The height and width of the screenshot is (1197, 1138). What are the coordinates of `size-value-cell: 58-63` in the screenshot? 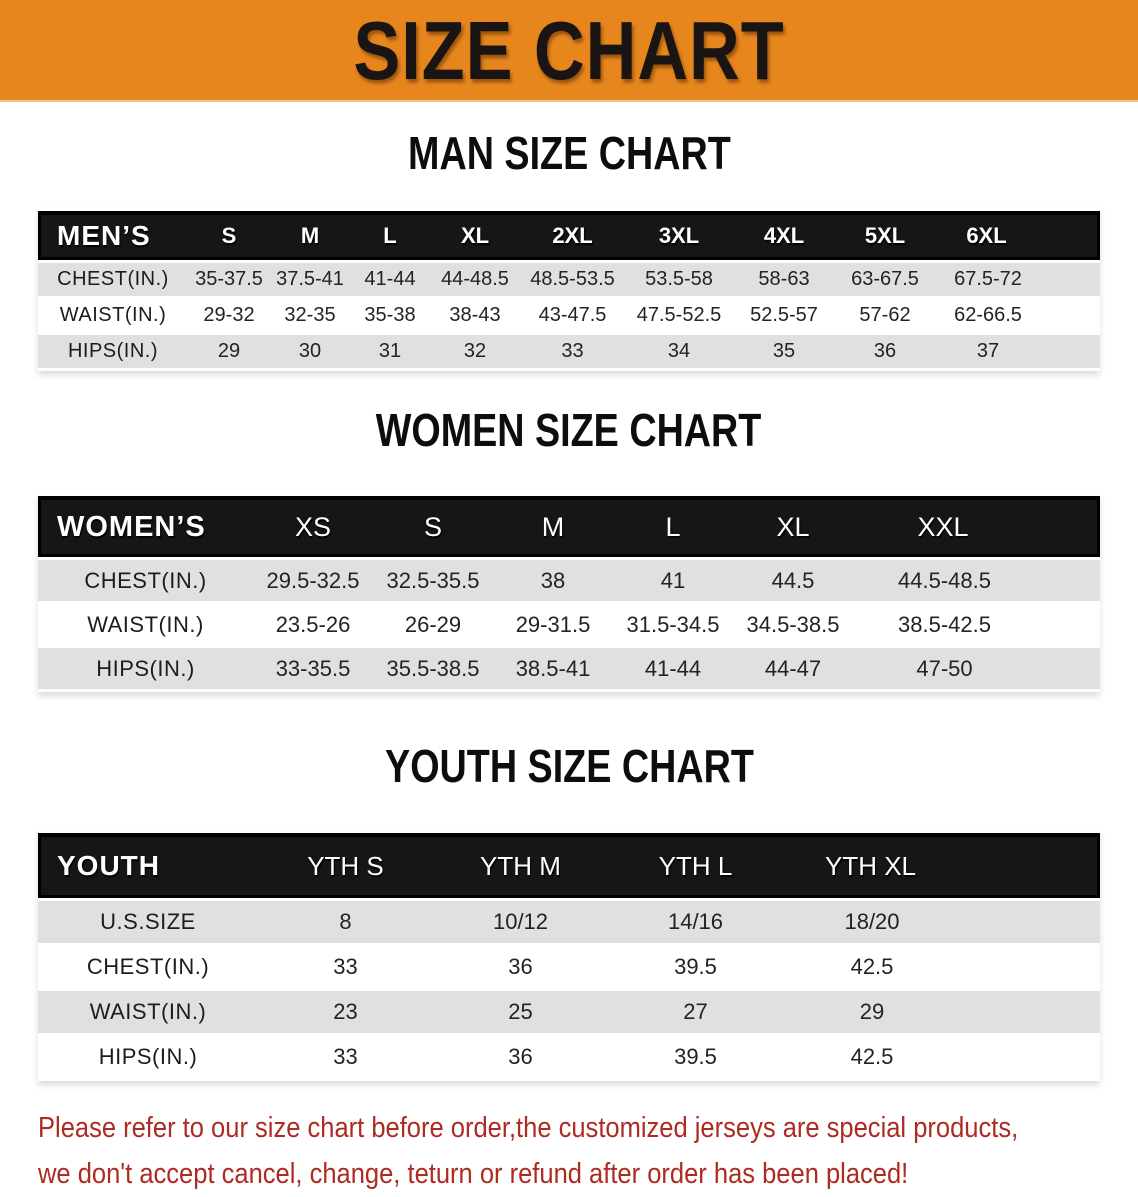 It's located at (784, 279).